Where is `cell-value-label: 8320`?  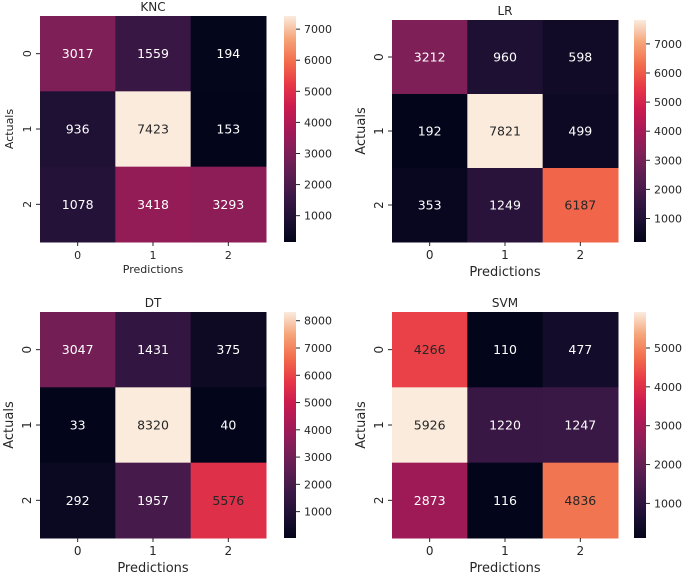 cell-value-label: 8320 is located at coordinates (153, 425).